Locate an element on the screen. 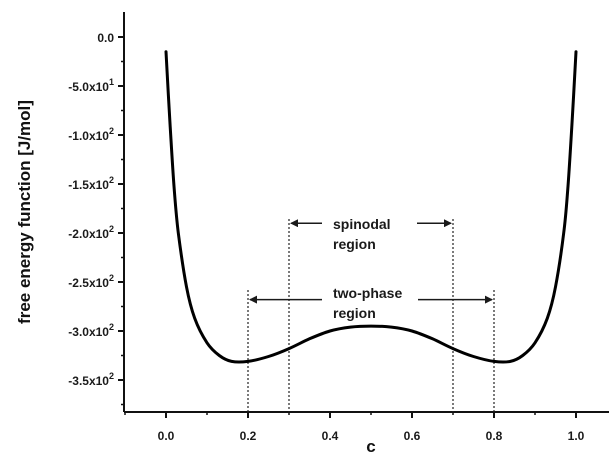  x-tick-label: 0.0 is located at coordinates (166, 436).